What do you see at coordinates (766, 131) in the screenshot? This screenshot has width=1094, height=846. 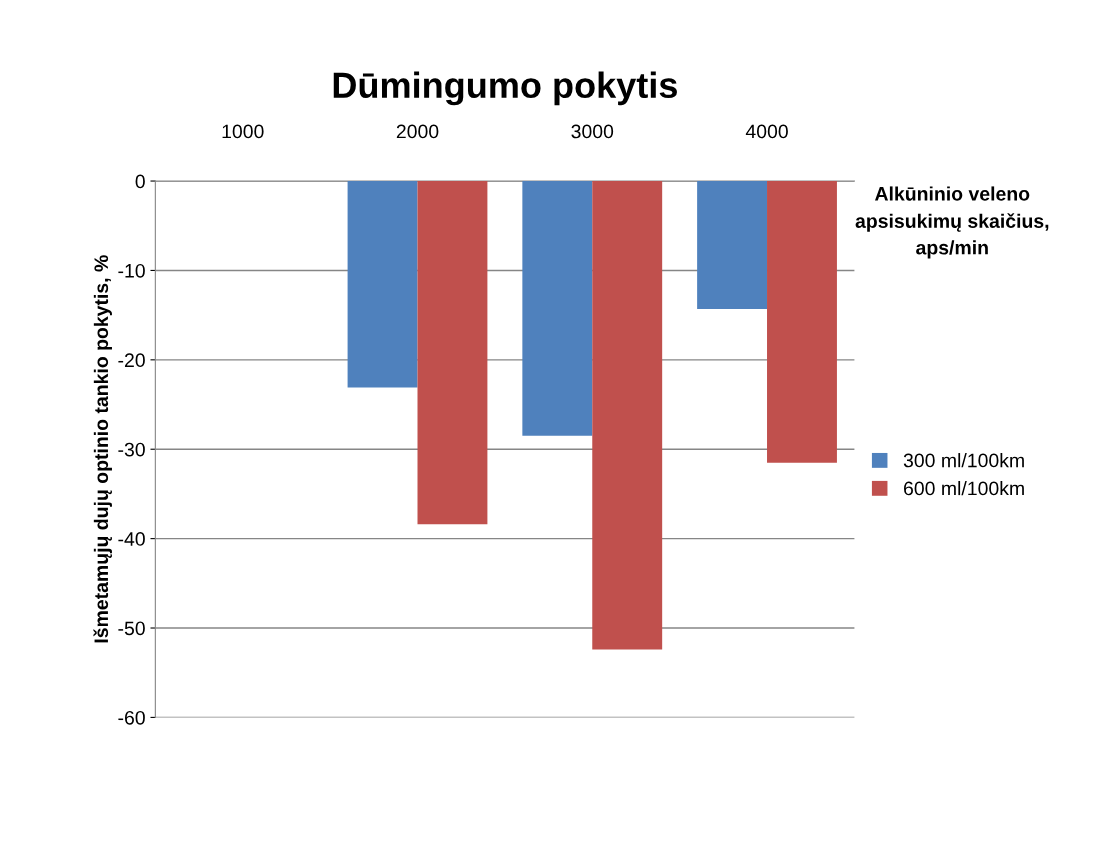 I see `x-tick-label: 4000` at bounding box center [766, 131].